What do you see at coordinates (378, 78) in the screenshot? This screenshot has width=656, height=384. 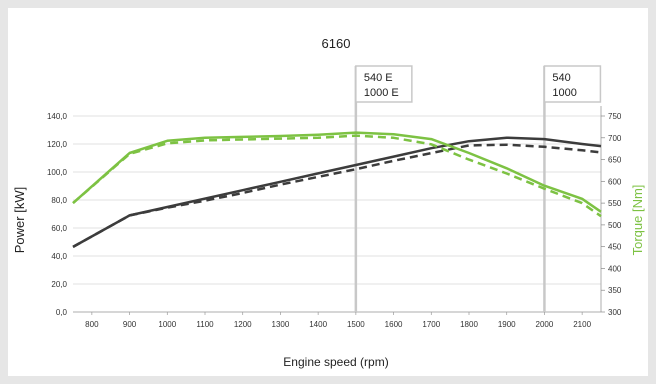 I see `rpm-marker-label: 540 E` at bounding box center [378, 78].